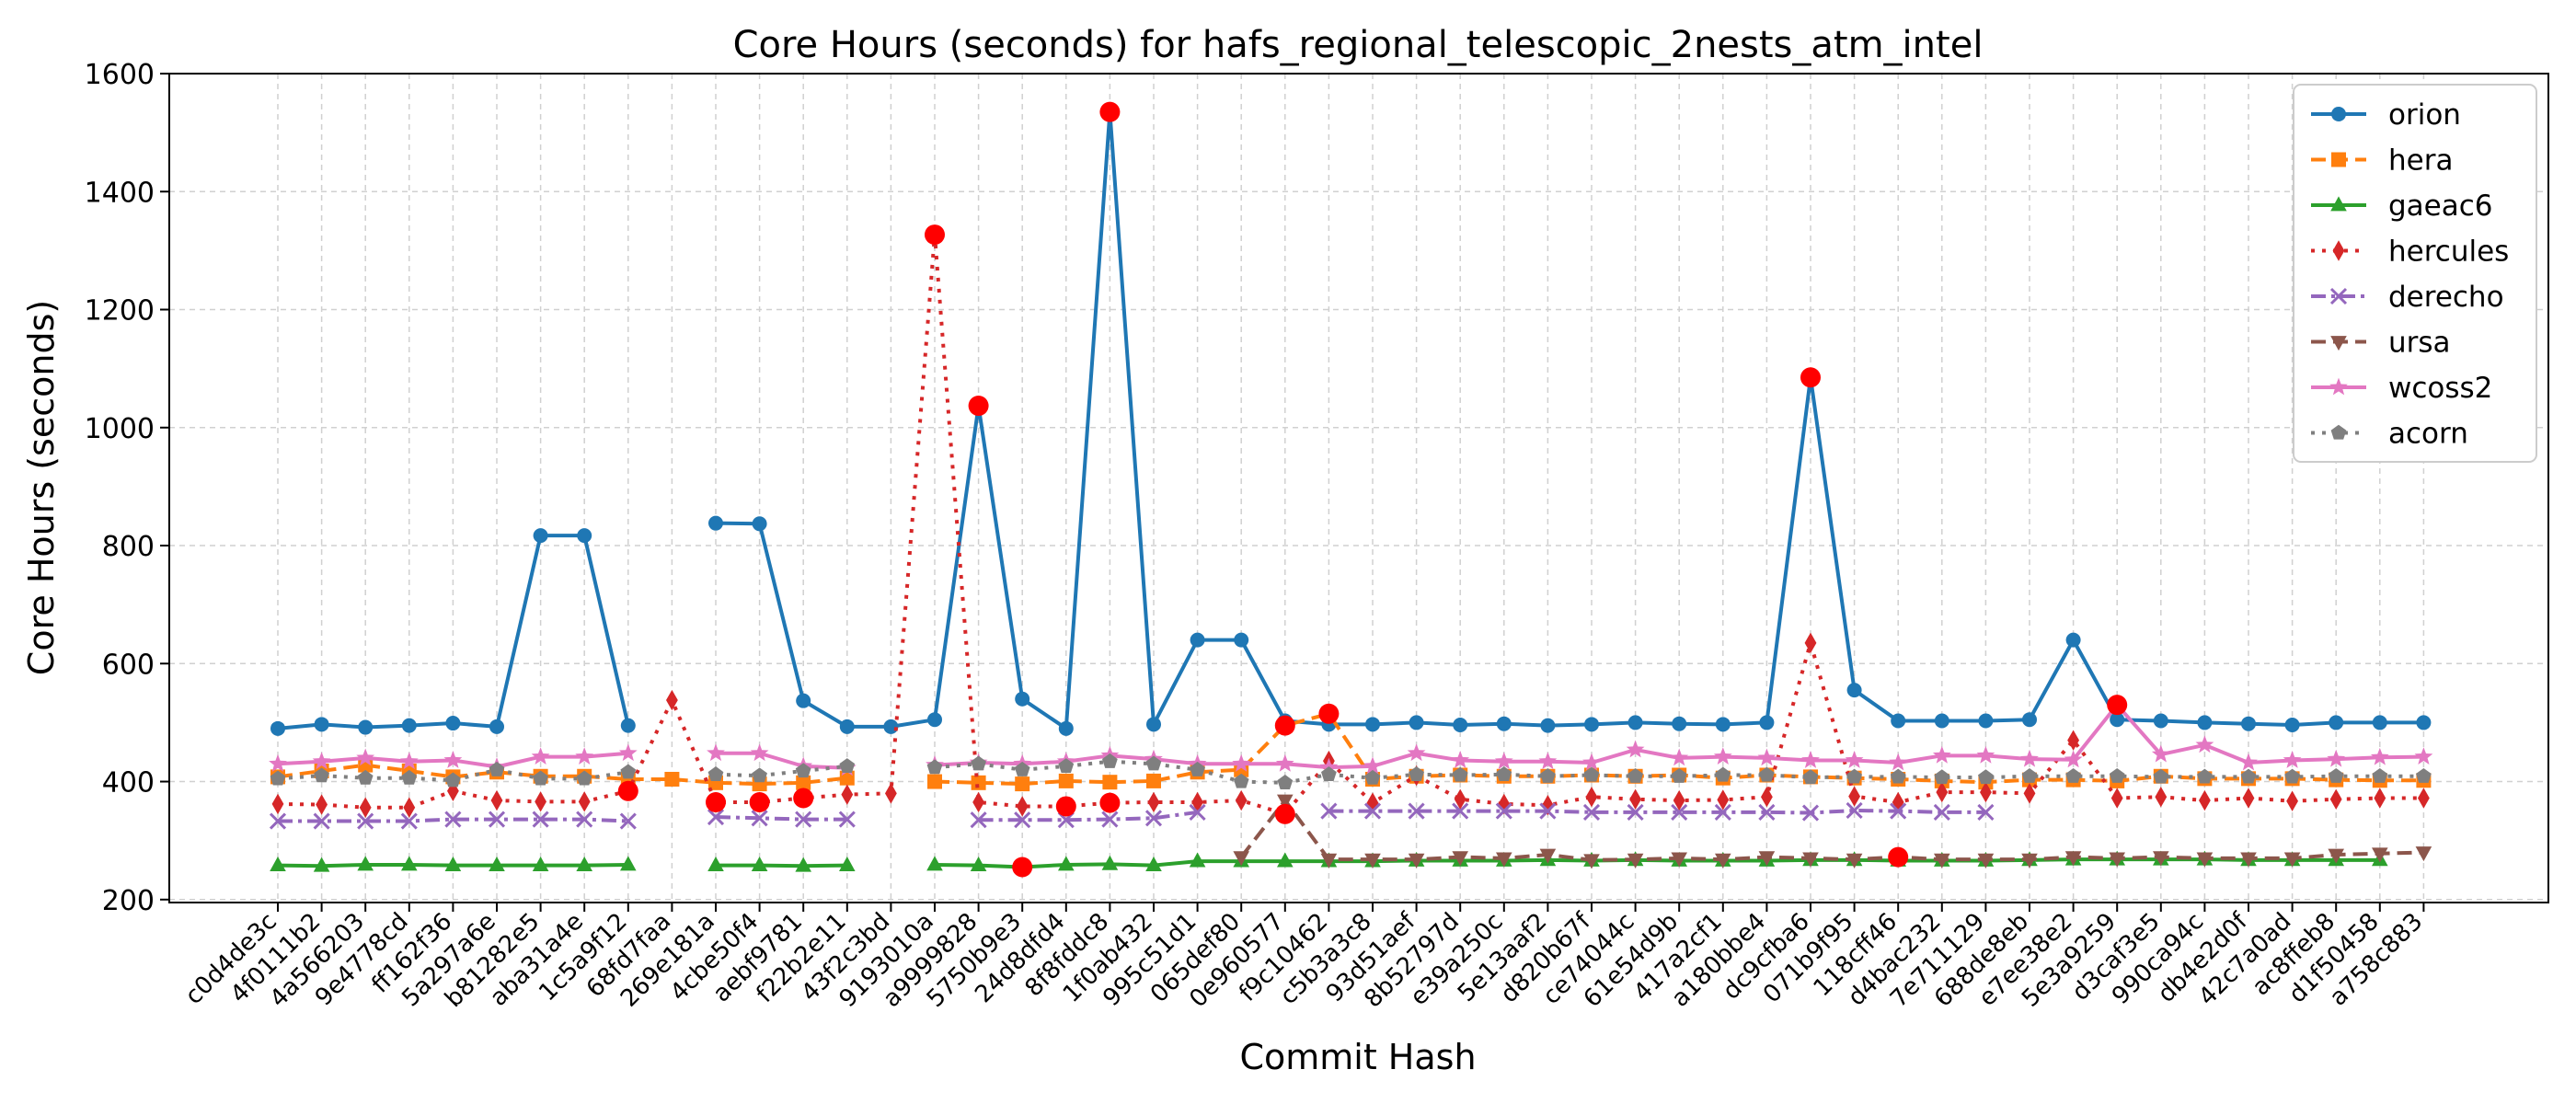  Describe the element at coordinates (1351, 771) in the screenshot. I see `series-acorn` at that location.